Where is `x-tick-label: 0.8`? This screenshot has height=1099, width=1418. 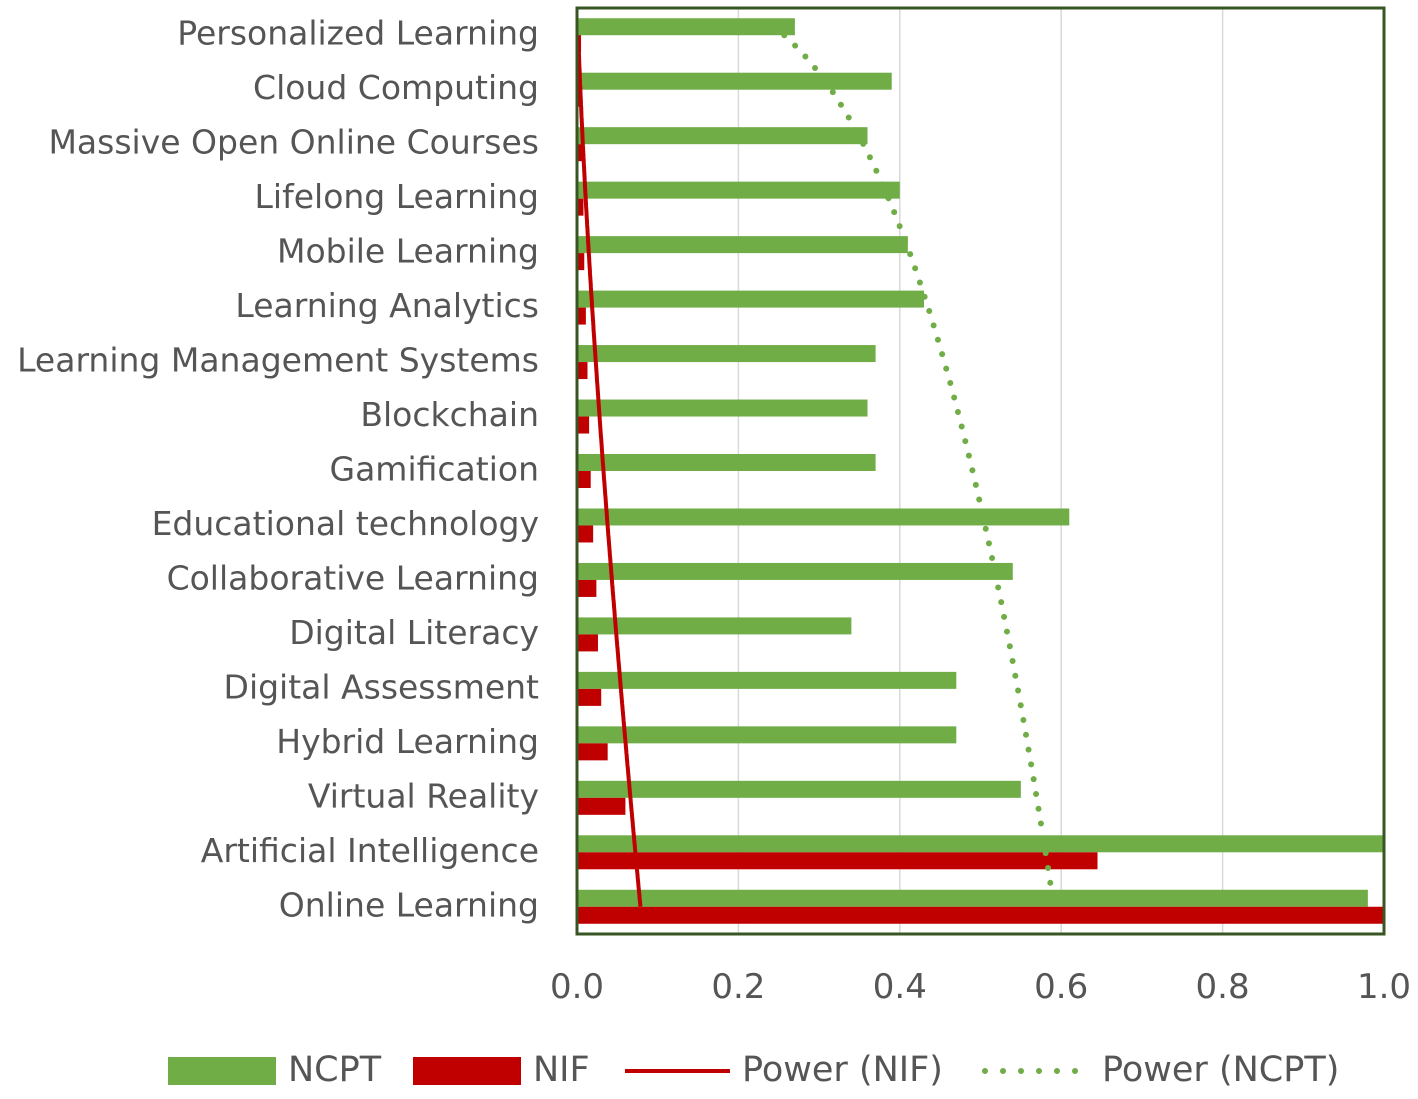 x-tick-label: 0.8 is located at coordinates (1223, 987).